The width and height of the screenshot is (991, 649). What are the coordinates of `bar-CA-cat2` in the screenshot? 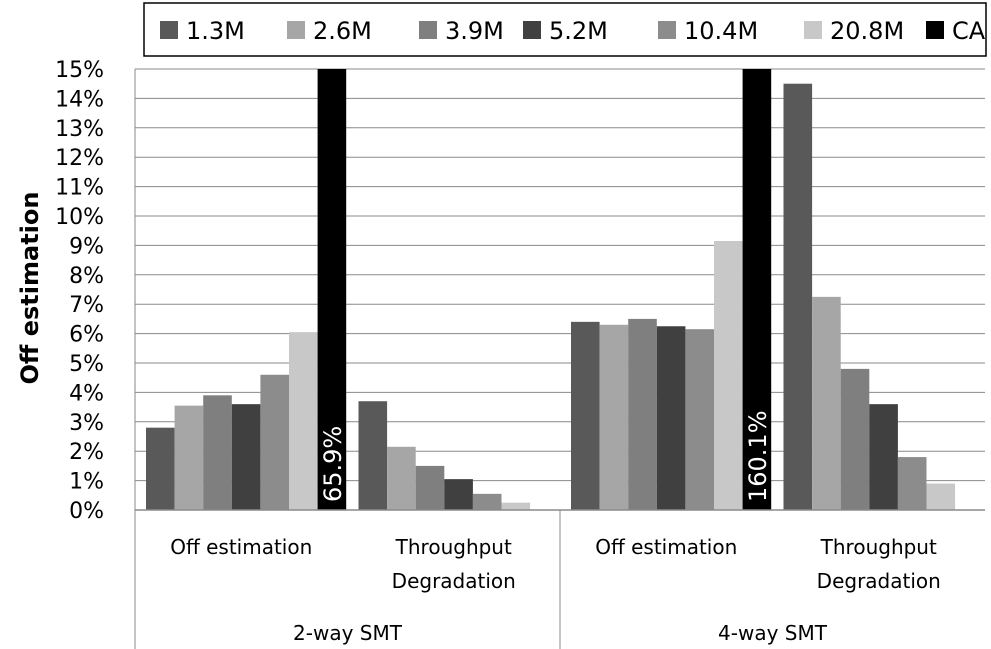 It's located at (757, 289).